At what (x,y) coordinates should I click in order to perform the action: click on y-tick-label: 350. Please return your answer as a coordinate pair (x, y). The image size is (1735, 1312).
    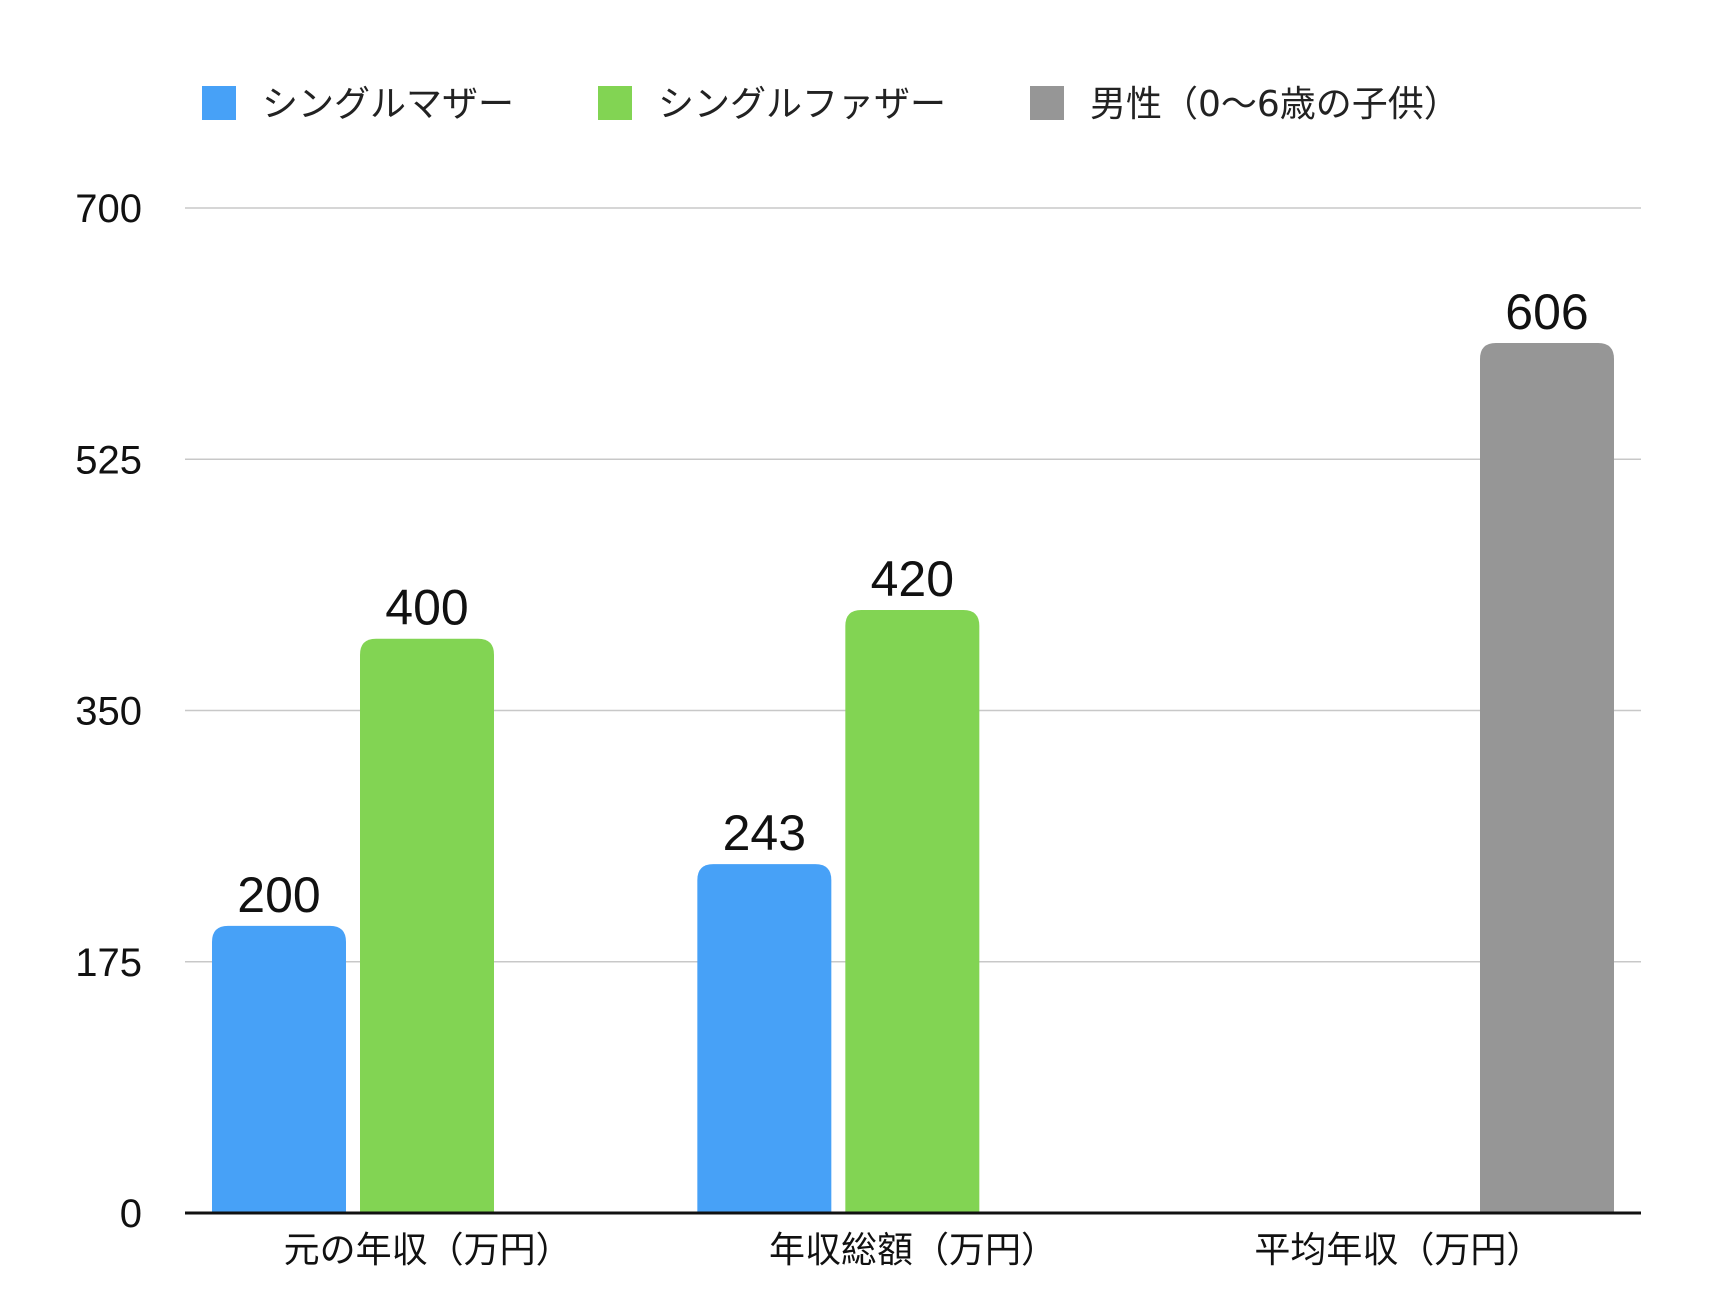
    Looking at the image, I should click on (108, 712).